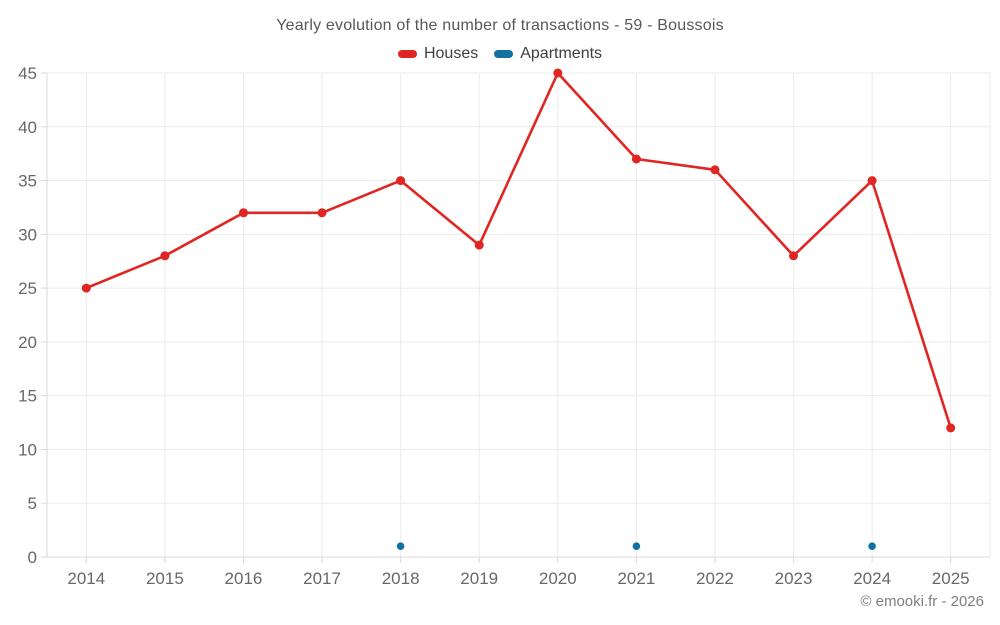 This screenshot has width=1000, height=625. What do you see at coordinates (27, 449) in the screenshot?
I see `y-tick-label: 10` at bounding box center [27, 449].